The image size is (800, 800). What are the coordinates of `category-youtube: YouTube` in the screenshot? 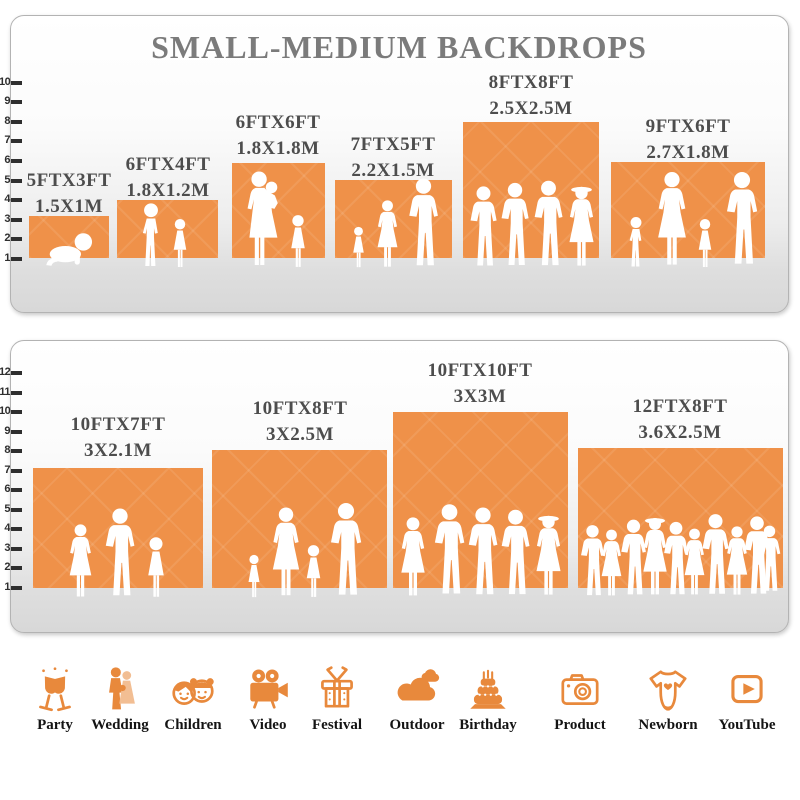 It's located at (747, 699).